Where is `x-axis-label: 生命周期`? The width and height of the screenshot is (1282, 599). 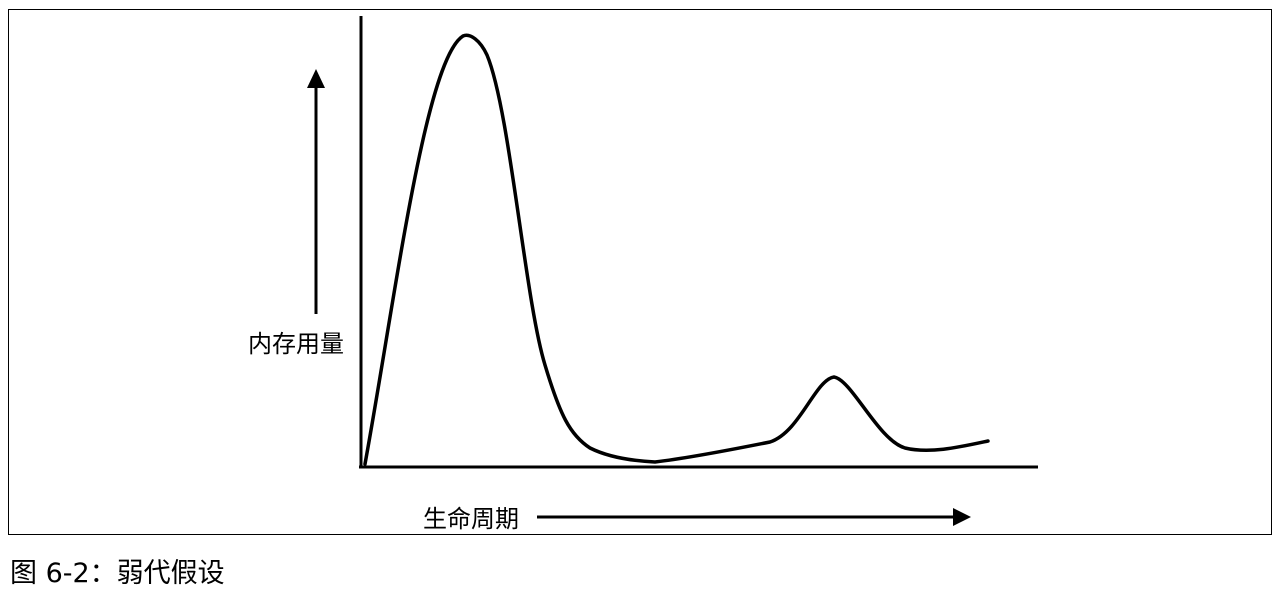
x-axis-label: 生命周期 is located at coordinates (471, 519).